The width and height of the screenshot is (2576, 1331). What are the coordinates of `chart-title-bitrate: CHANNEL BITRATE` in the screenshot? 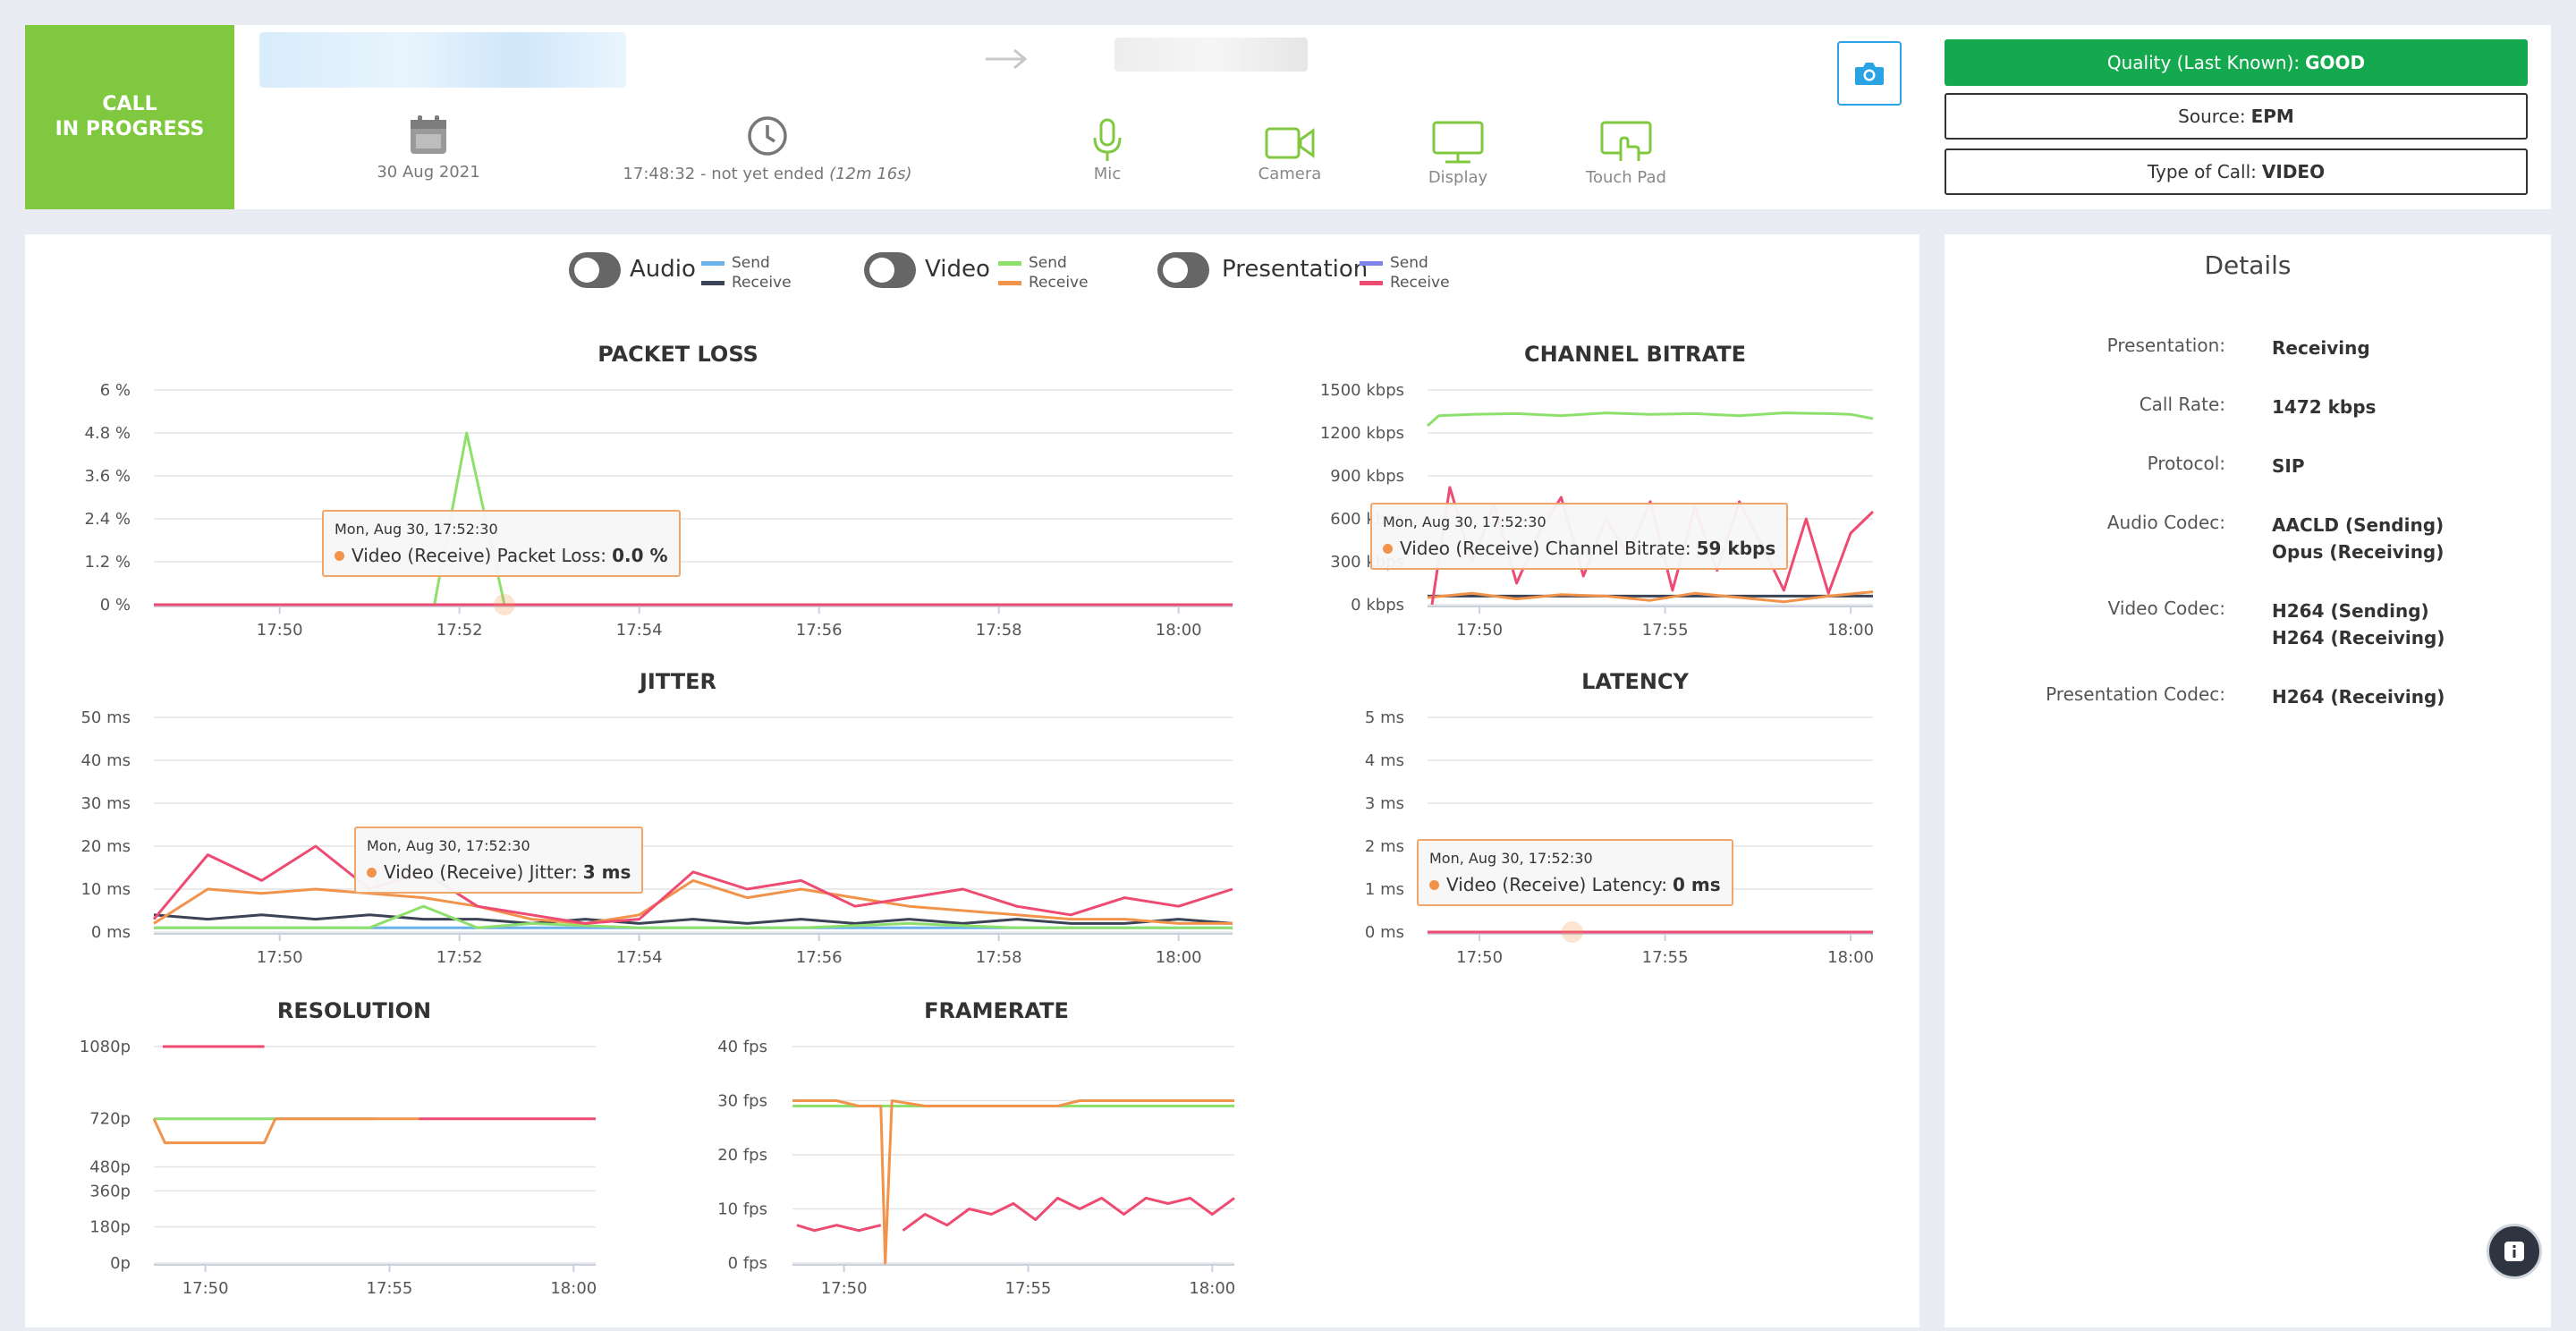 It's located at (1635, 355).